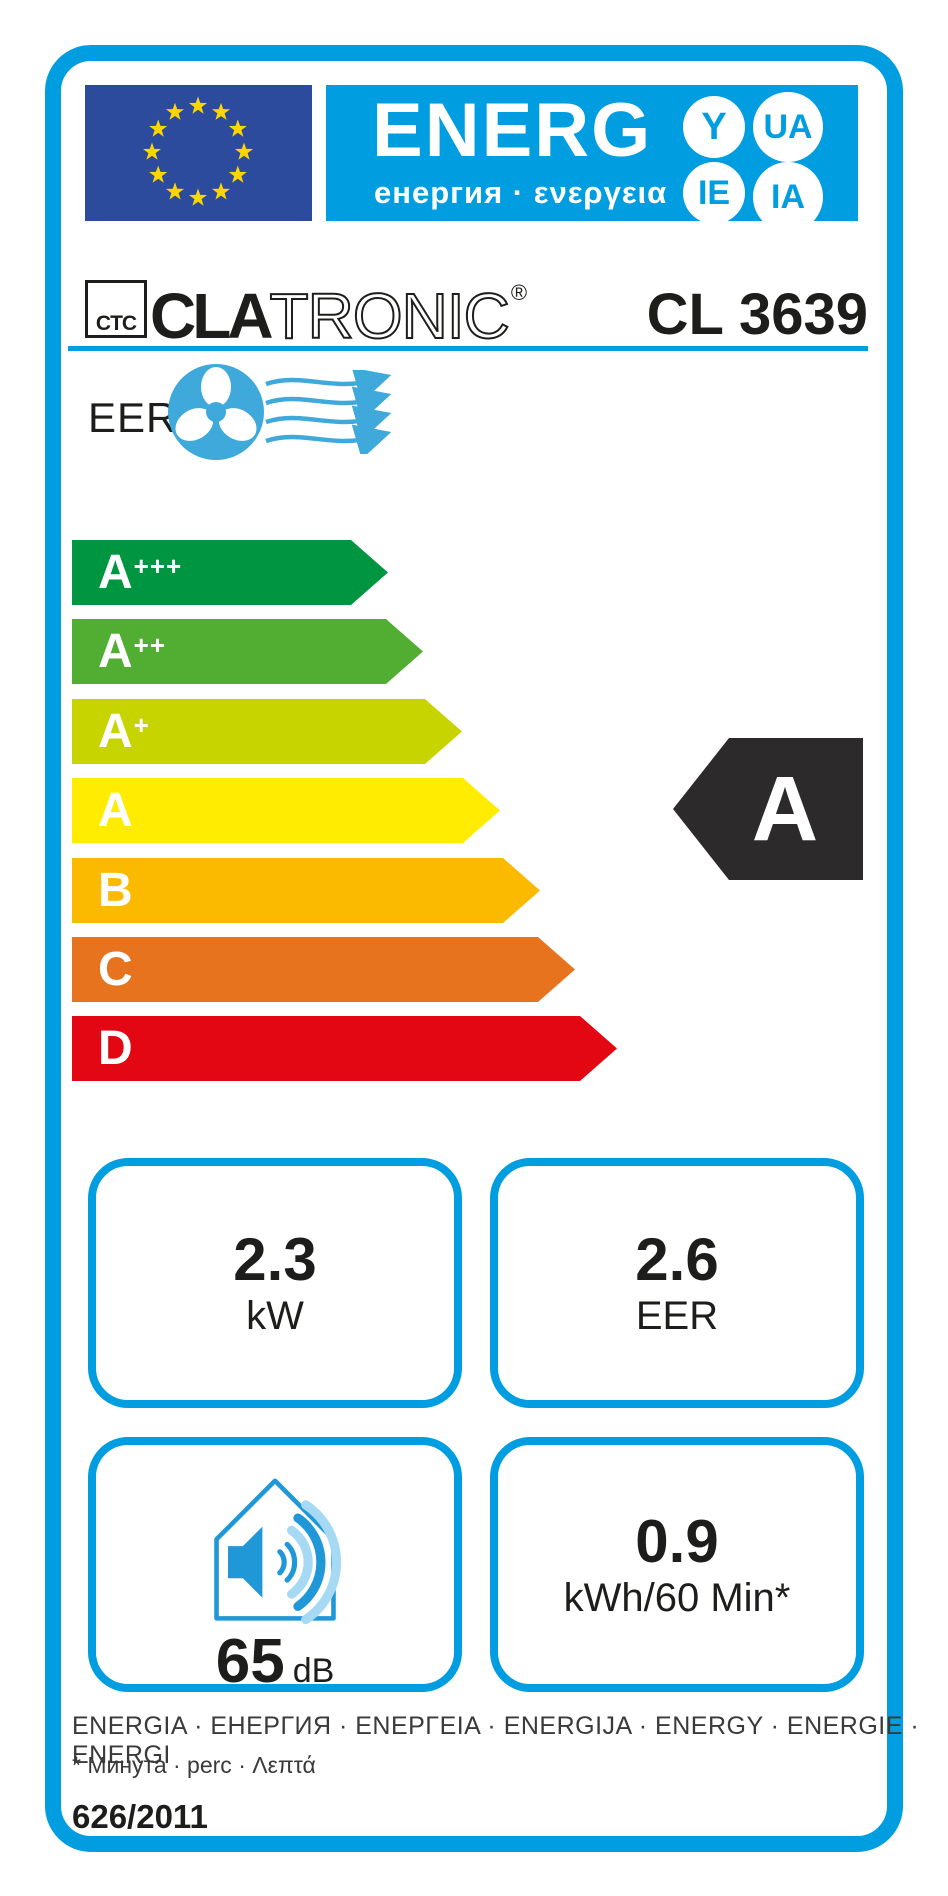  What do you see at coordinates (275, 1316) in the screenshot?
I see `metric-unit: kW` at bounding box center [275, 1316].